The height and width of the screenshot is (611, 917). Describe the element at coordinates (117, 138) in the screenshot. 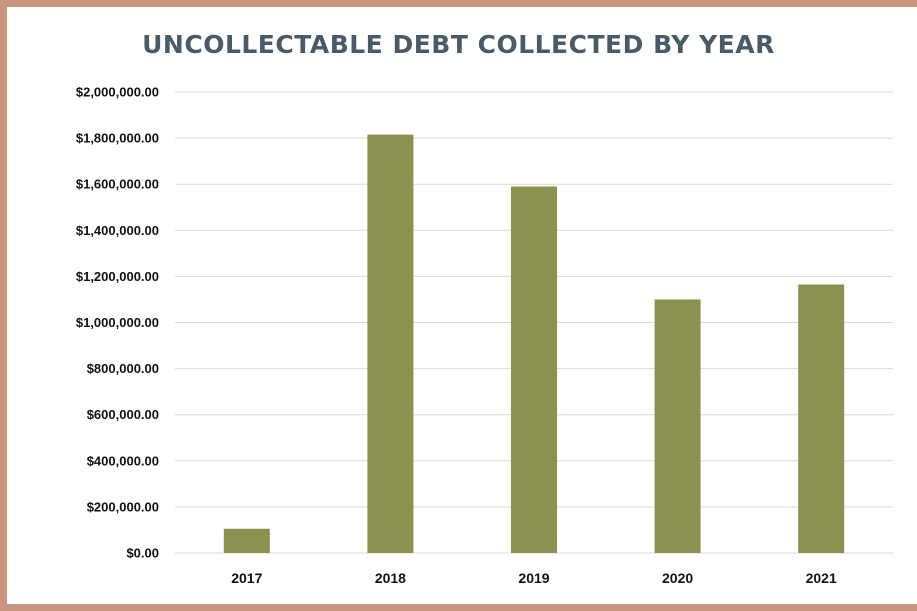

I see `y-tick-label: $1,800,000.00` at that location.